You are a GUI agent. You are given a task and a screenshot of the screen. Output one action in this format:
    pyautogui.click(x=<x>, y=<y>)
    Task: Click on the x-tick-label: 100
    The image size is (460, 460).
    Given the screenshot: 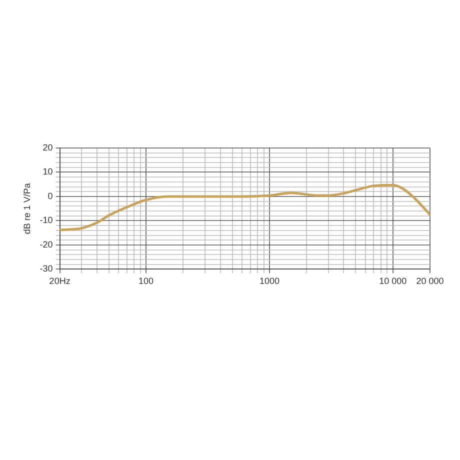 What is the action you would take?
    pyautogui.click(x=146, y=281)
    